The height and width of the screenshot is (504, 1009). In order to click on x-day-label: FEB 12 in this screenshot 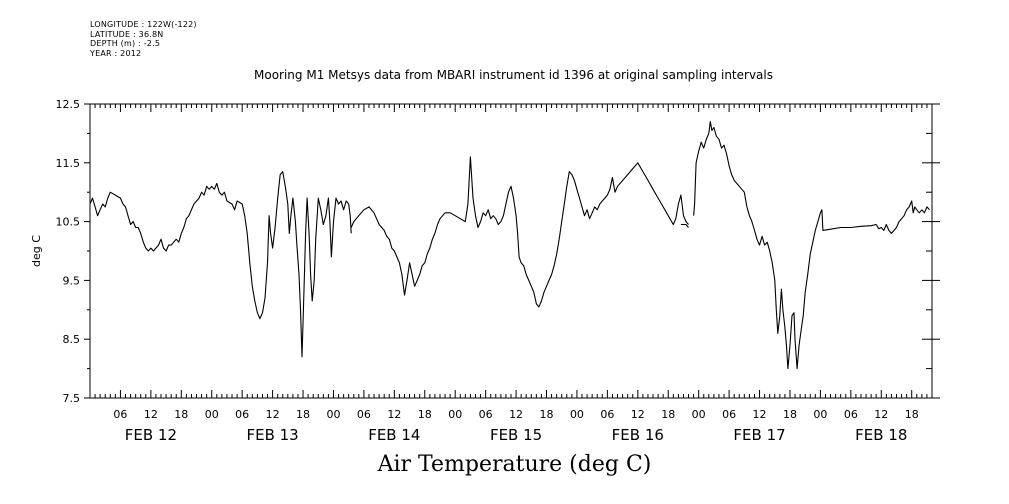, I will do `click(151, 435)`.